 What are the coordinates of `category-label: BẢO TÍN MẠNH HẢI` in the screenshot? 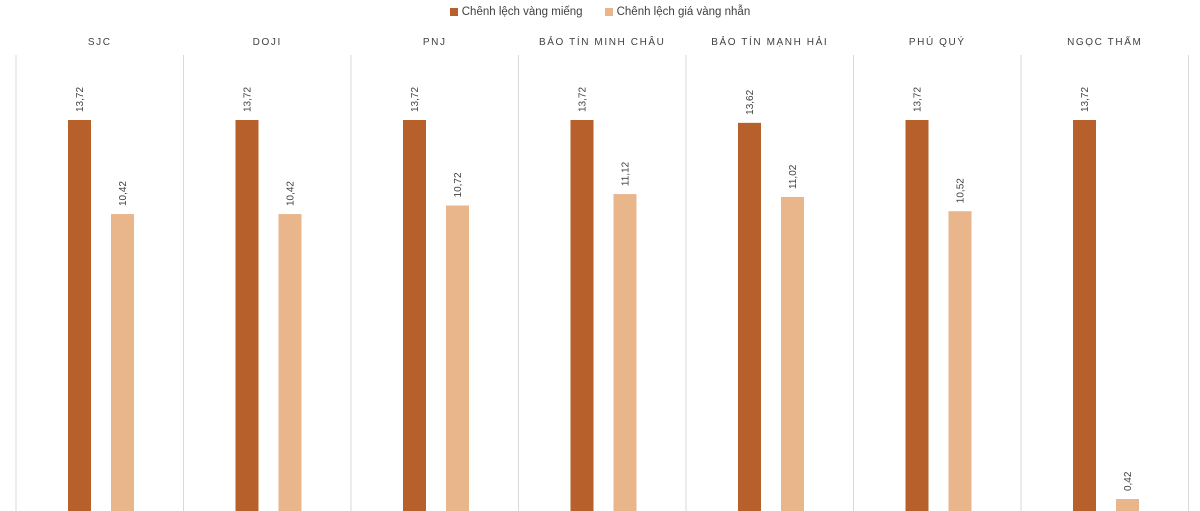 It's located at (769, 41).